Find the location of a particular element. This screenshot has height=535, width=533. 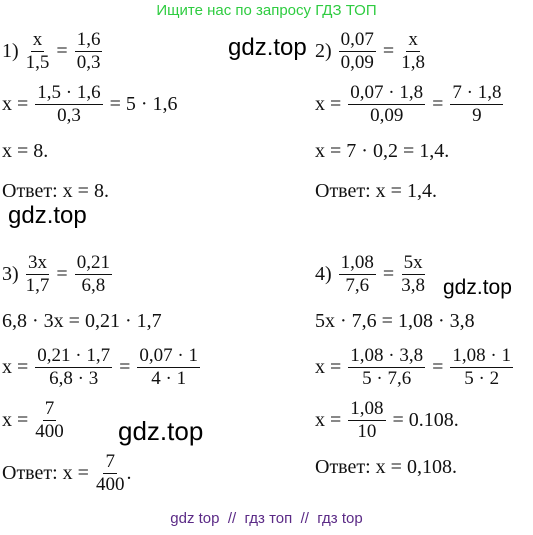

denominator: 5 · 2 is located at coordinates (482, 378).